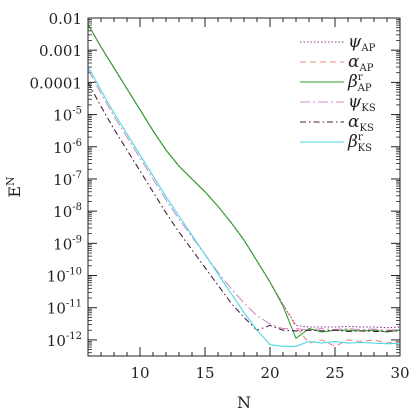  What do you see at coordinates (204, 373) in the screenshot?
I see `x-tick-label: 15` at bounding box center [204, 373].